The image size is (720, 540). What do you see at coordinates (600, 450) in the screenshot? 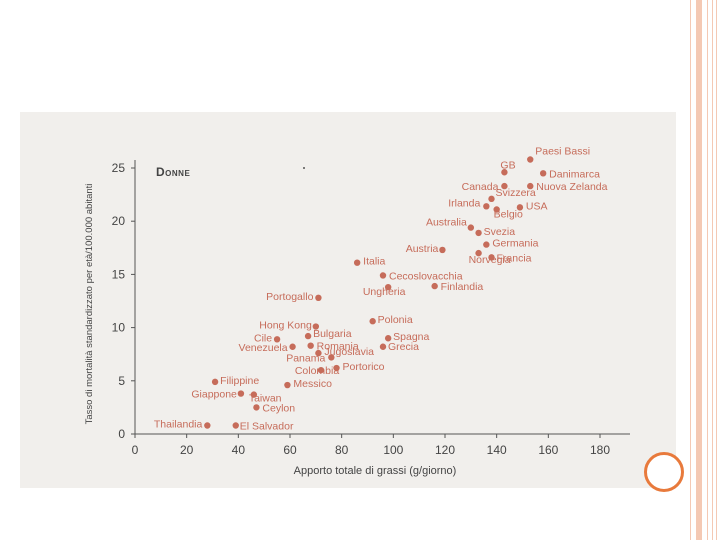
I see `x-tick-label: 180` at bounding box center [600, 450].